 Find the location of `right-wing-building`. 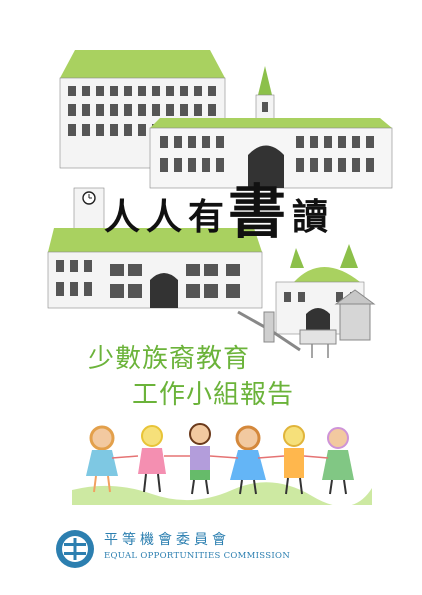

right-wing-building is located at coordinates (271, 153).